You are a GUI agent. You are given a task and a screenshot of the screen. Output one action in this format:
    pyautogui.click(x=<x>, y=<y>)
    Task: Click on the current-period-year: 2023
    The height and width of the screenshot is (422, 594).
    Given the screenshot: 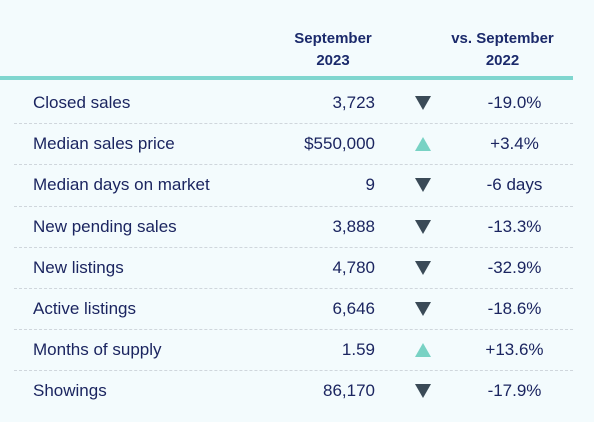 What is the action you would take?
    pyautogui.click(x=333, y=60)
    